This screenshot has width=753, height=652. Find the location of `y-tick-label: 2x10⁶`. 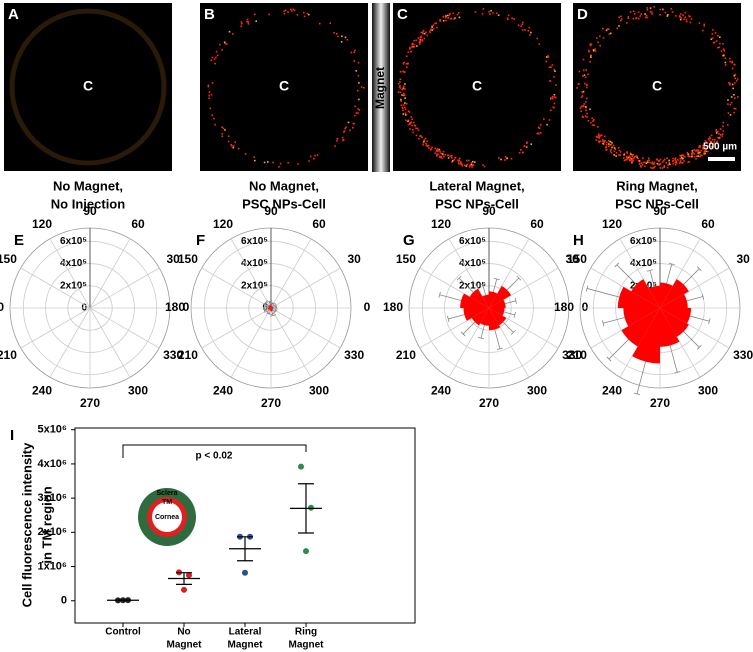

y-tick-label: 2x10⁶ is located at coordinates (52, 532).